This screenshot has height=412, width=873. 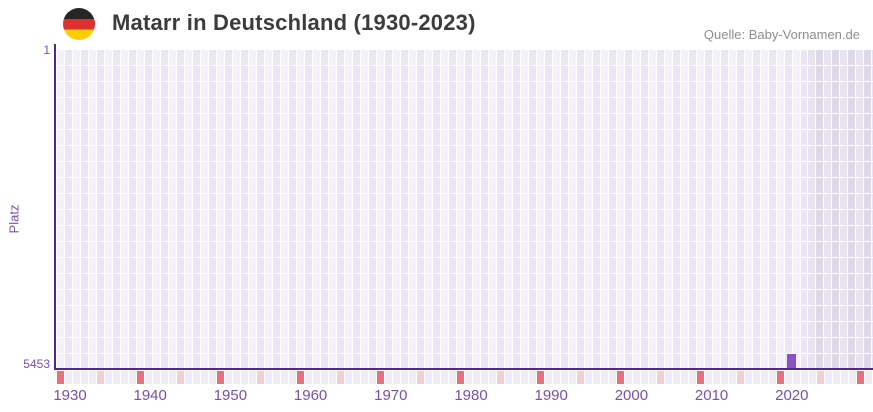 What do you see at coordinates (310, 395) in the screenshot?
I see `x-tick-label-1960: 1960` at bounding box center [310, 395].